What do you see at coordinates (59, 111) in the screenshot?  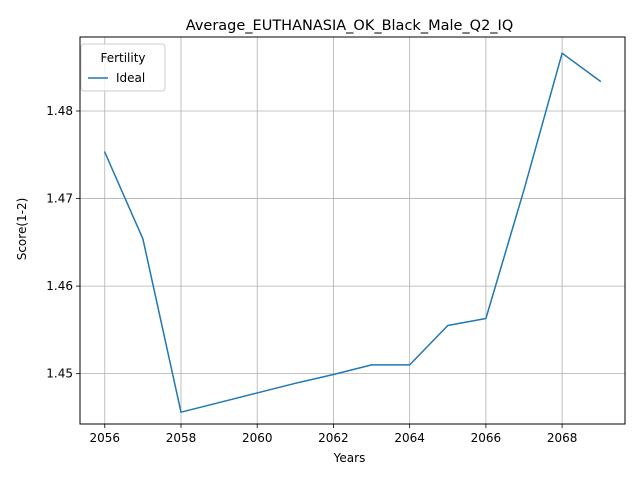 I see `y-tick-label: 1.48` at bounding box center [59, 111].